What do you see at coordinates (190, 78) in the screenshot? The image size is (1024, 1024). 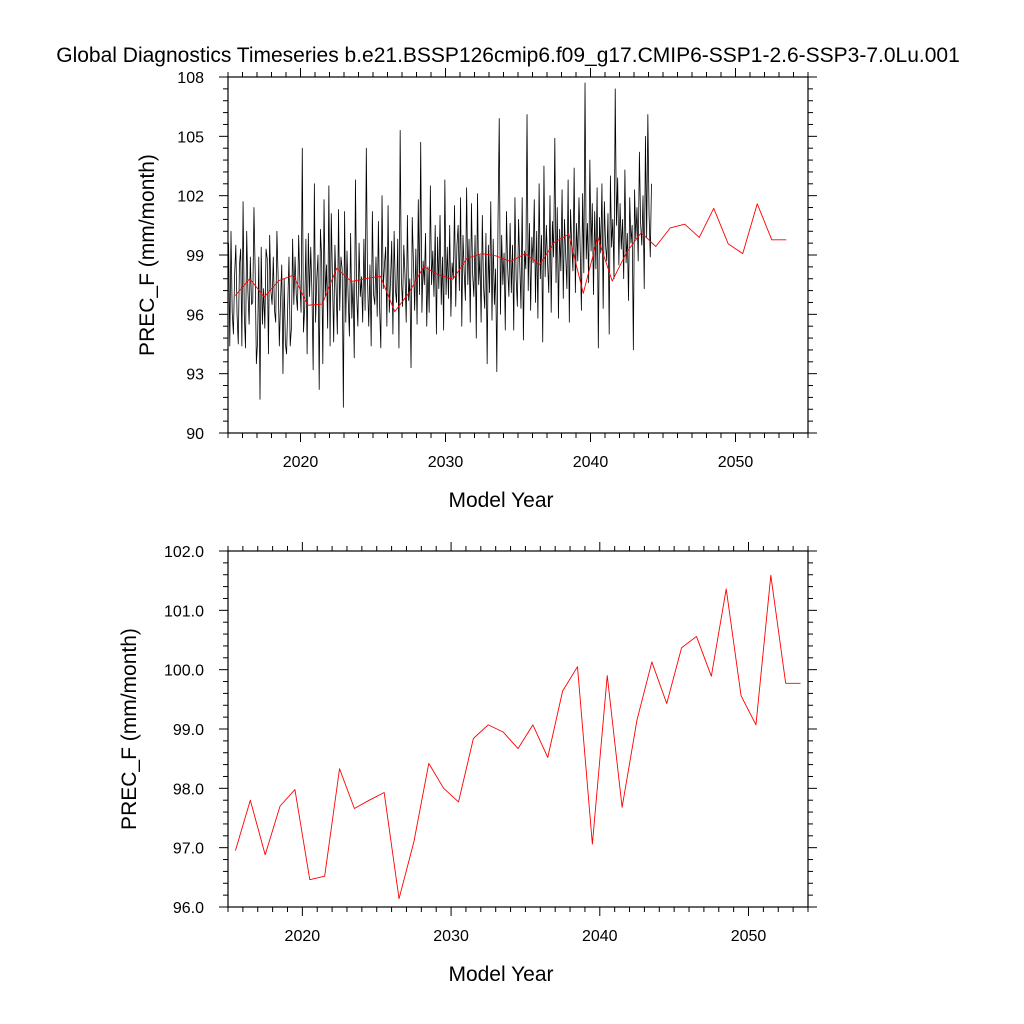 I see `top-y-tick-label: 108` at bounding box center [190, 78].